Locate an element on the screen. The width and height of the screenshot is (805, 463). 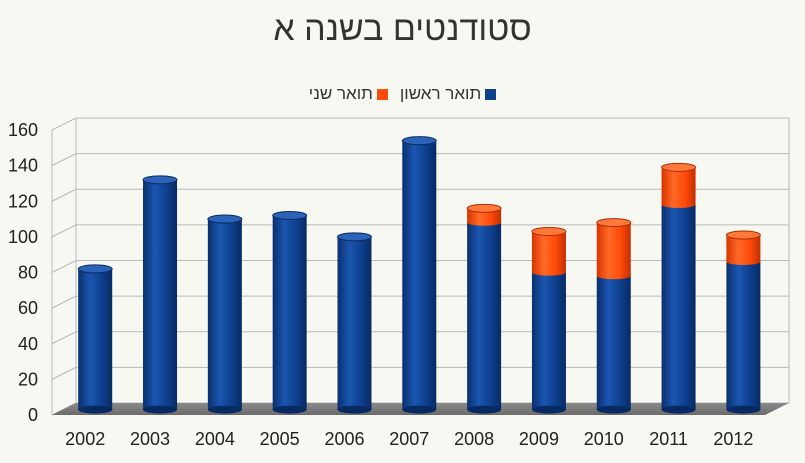
bar-top-2007 is located at coordinates (419, 141).